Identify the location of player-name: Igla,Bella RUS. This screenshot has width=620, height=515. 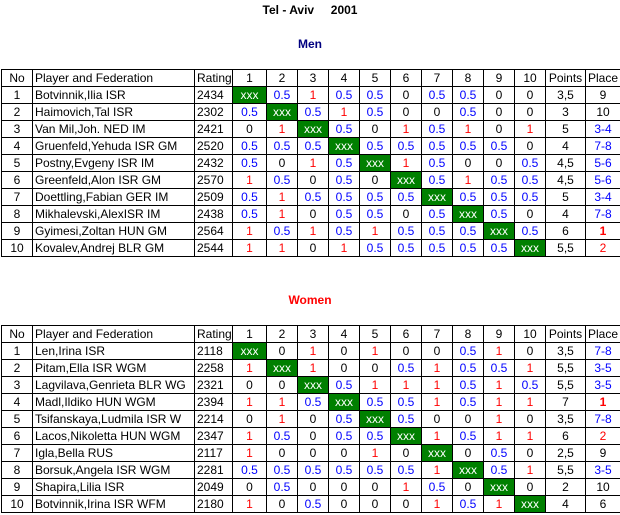
(113, 453).